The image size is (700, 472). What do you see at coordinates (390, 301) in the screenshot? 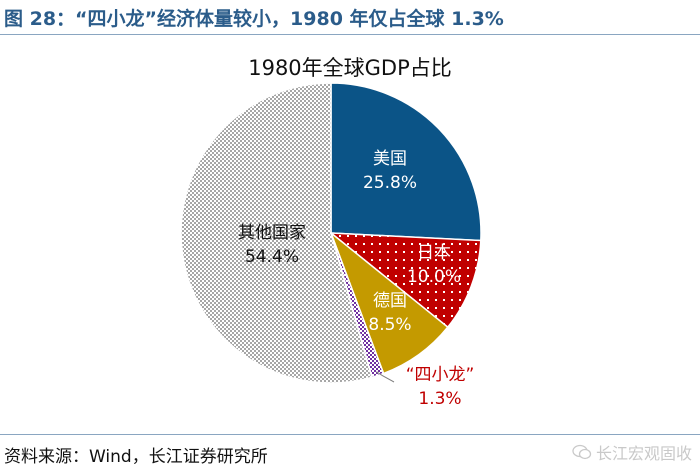
I see `slice-name-label-2: 德国` at bounding box center [390, 301].